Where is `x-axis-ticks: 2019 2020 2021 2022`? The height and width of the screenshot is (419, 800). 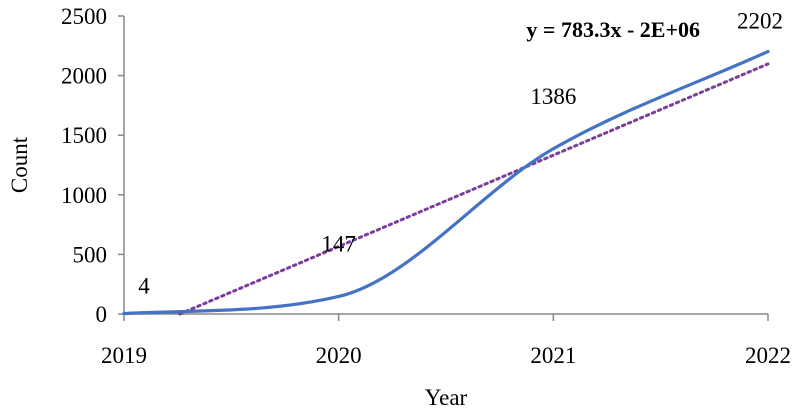
x-axis-ticks: 2019 2020 2021 2022 is located at coordinates (446, 341).